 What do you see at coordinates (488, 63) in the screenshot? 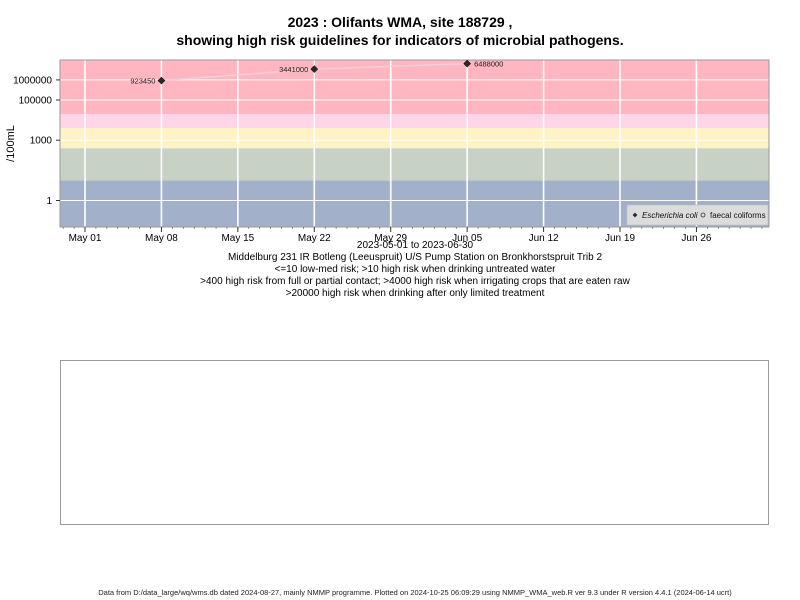
I see `data-label: 6488000` at bounding box center [488, 63].